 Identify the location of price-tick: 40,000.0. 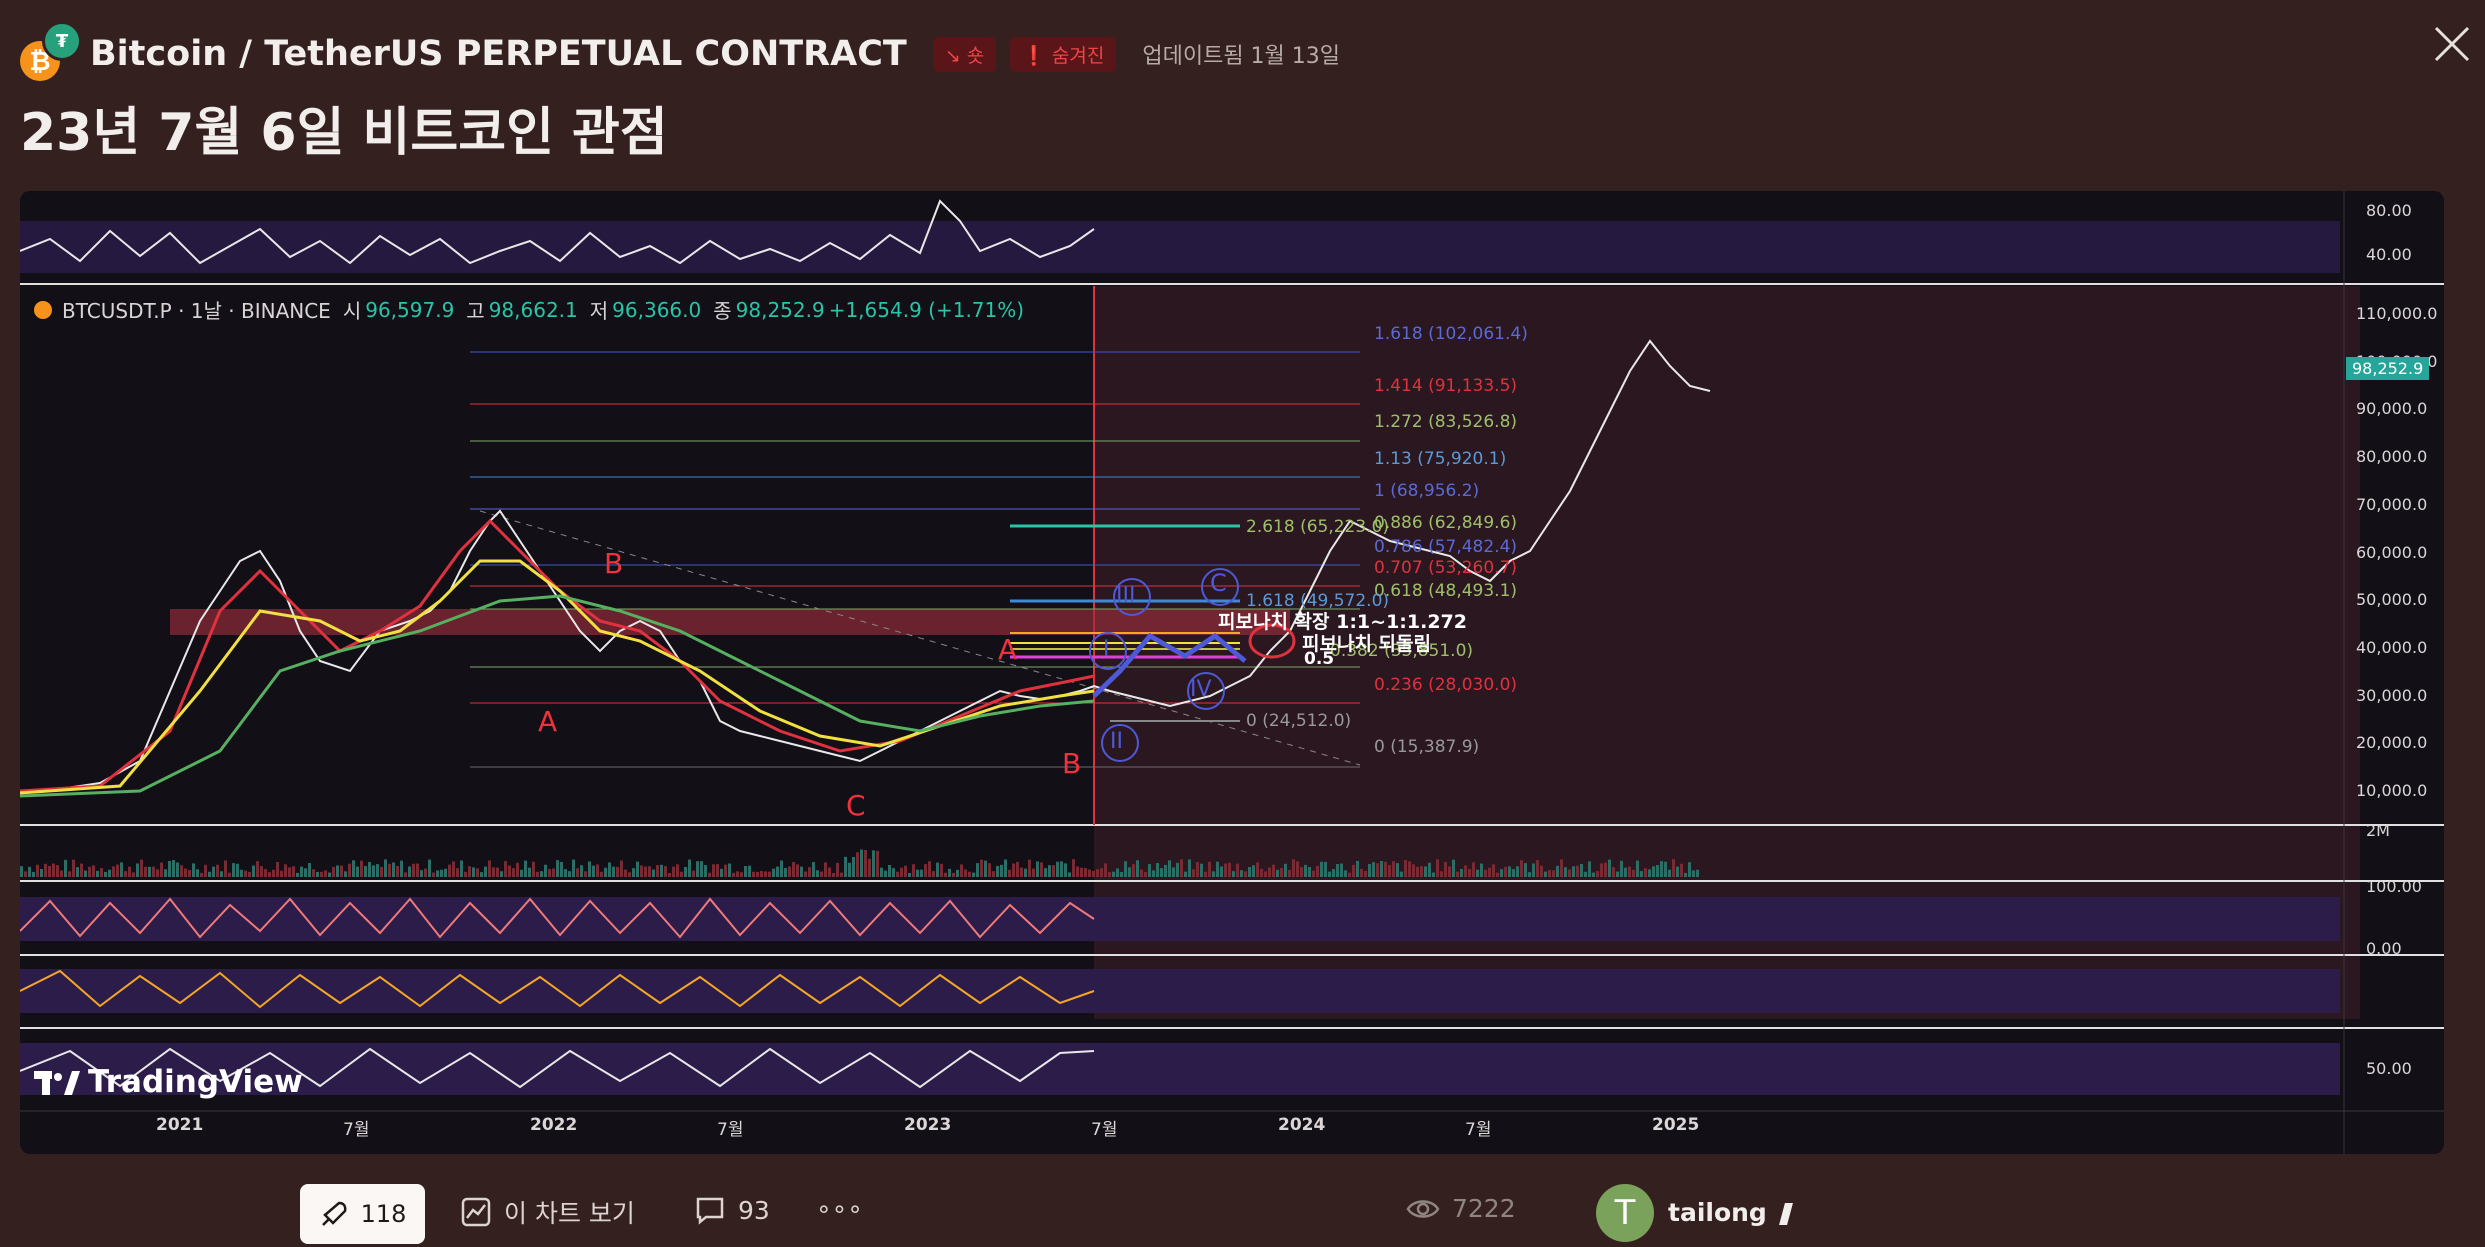
(2392, 647).